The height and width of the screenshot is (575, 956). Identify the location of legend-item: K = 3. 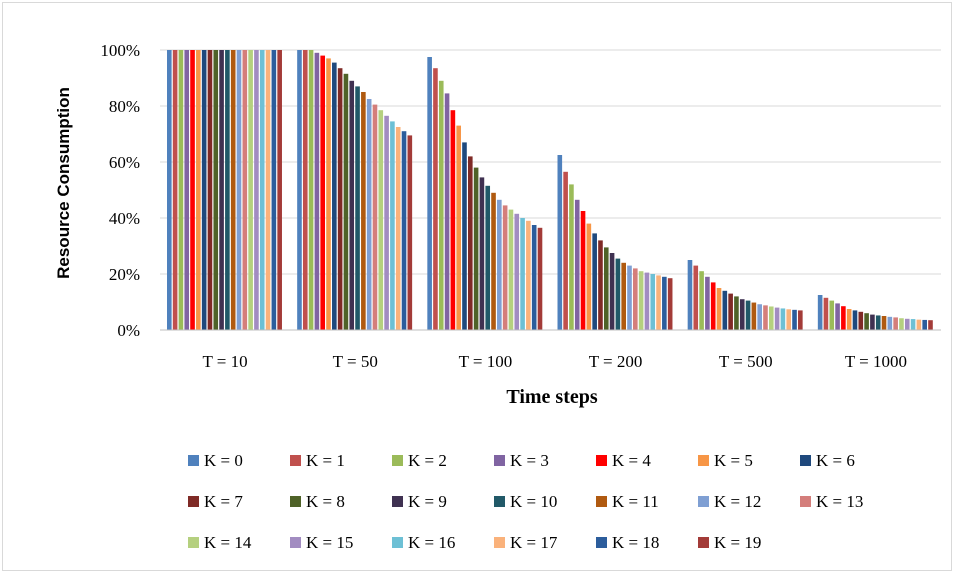
(521, 460).